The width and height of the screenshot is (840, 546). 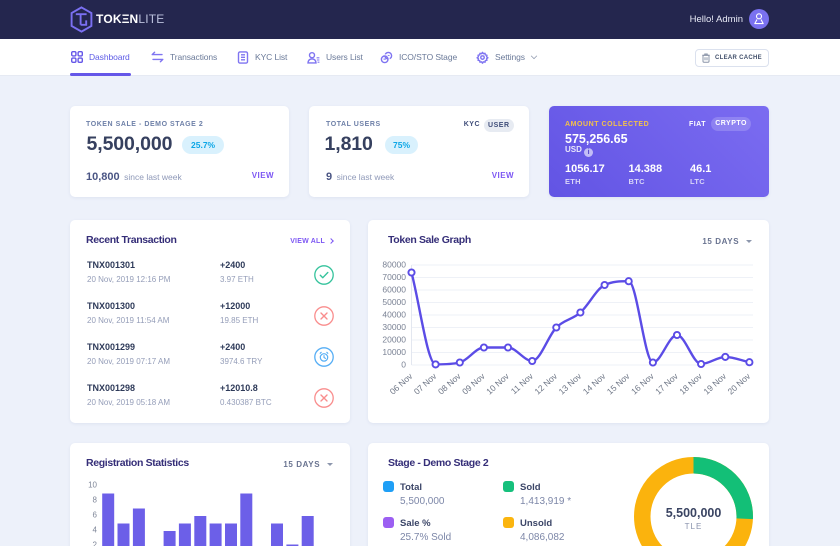 I want to click on svg-text: 11 Nov, so click(x=522, y=384).